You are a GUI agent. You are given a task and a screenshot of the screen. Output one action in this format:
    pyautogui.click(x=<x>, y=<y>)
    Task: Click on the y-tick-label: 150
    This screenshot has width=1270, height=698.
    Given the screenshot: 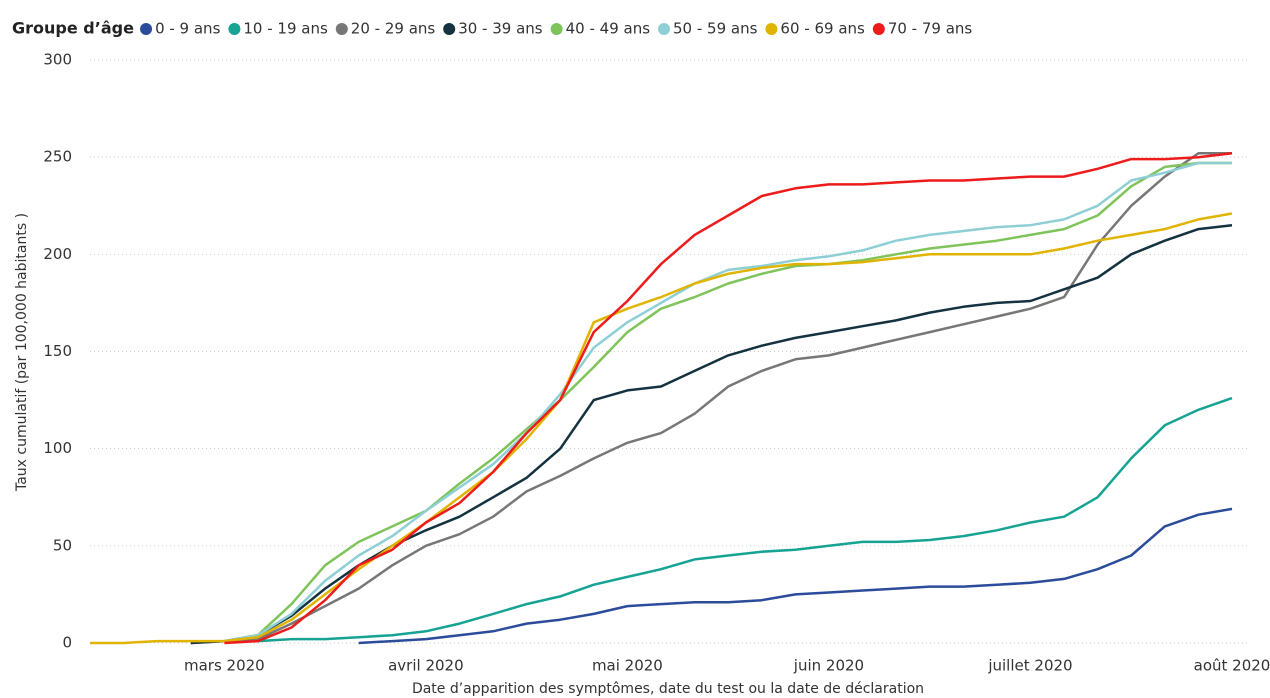 What is the action you would take?
    pyautogui.click(x=57, y=351)
    